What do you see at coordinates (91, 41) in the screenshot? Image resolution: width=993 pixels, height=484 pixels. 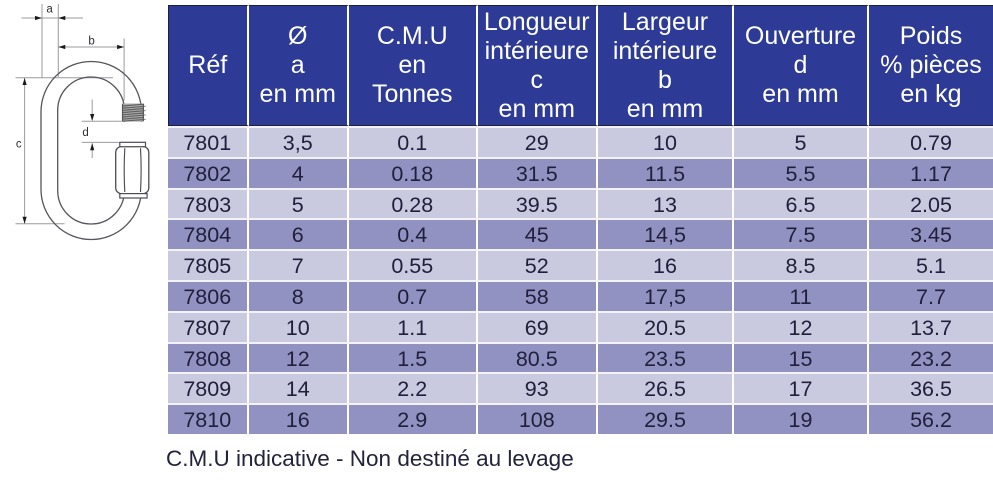 I see `svg-text: b` at bounding box center [91, 41].